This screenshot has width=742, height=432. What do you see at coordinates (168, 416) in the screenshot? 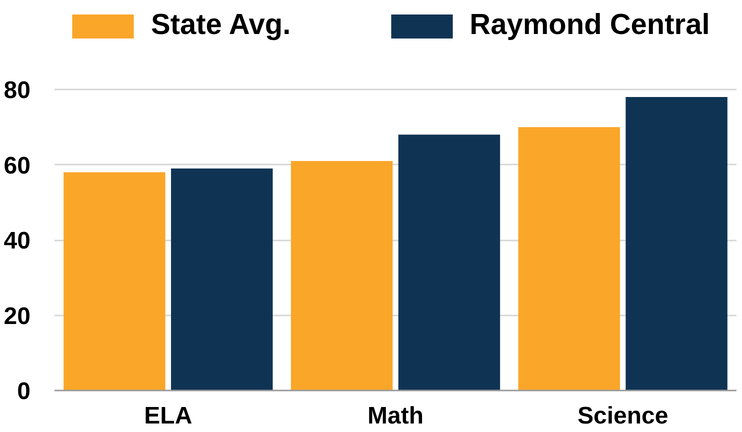
I see `x-tick-label: ELA` at bounding box center [168, 416].